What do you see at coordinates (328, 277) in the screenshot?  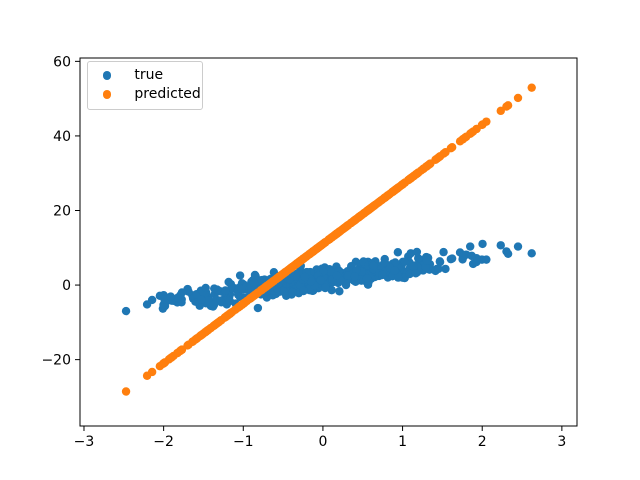 I see `series-true-points` at bounding box center [328, 277].